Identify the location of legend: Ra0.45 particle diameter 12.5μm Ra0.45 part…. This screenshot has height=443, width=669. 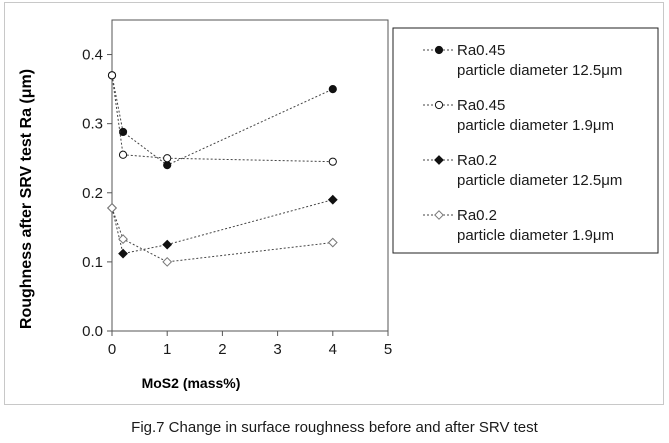
(522, 143).